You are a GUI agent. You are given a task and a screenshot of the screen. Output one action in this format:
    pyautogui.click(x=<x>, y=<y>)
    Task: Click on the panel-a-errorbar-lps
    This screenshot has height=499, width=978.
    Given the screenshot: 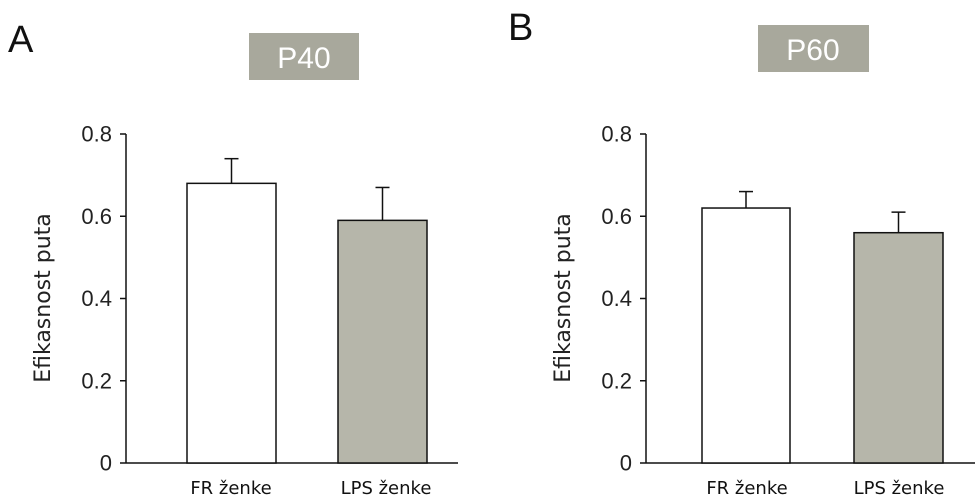 What is the action you would take?
    pyautogui.click(x=382, y=203)
    